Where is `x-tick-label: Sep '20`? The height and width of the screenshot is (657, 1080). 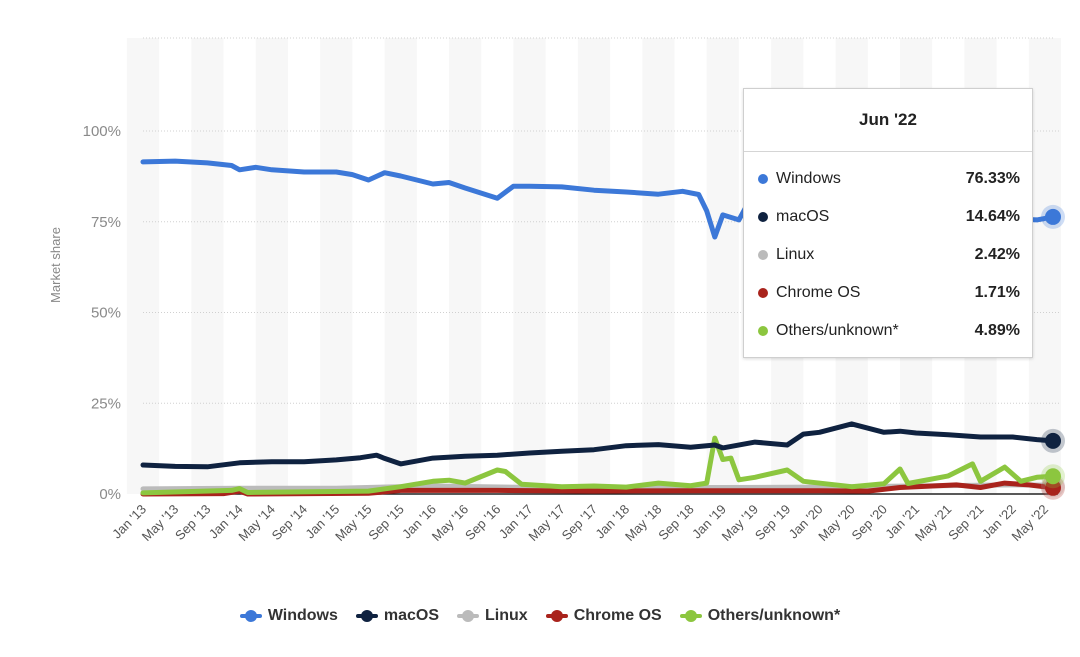 x-tick-label: Sep '20 is located at coordinates (869, 522).